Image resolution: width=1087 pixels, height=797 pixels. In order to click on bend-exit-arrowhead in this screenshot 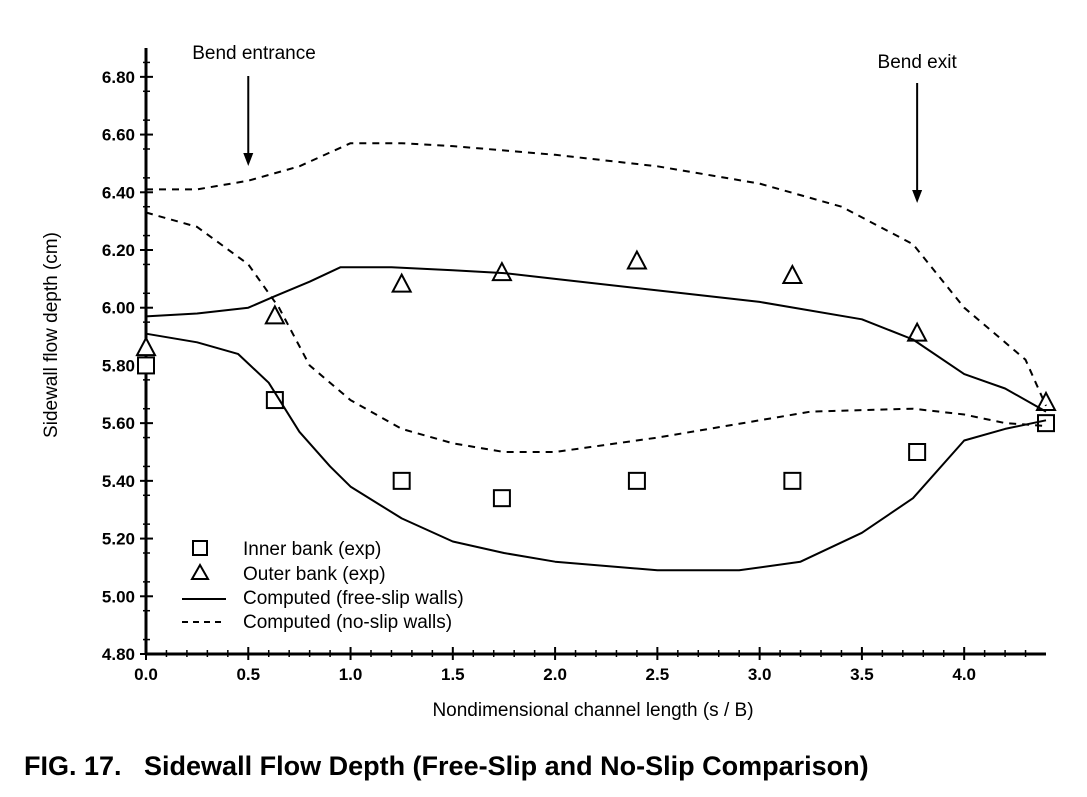, I will do `click(917, 196)`.